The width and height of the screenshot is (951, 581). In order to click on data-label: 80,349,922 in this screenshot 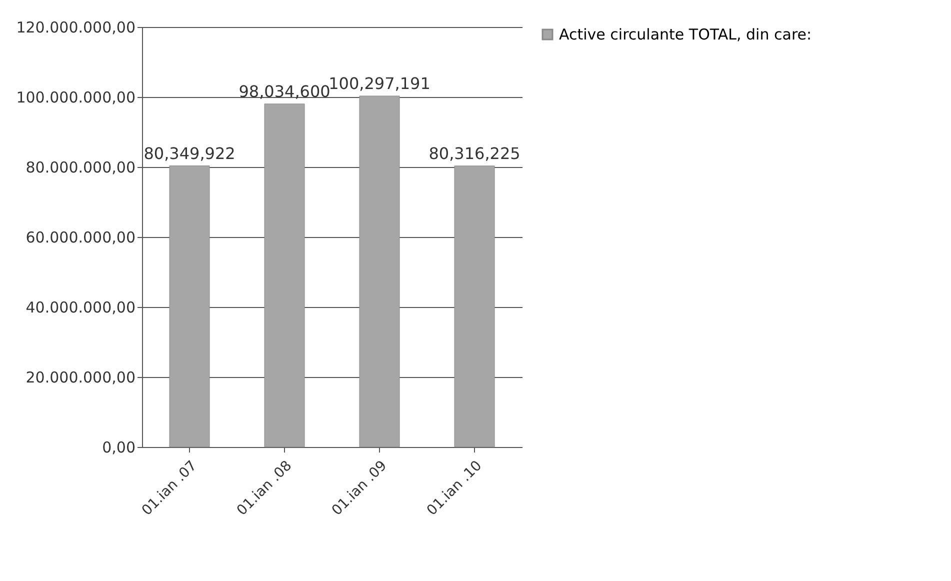, I will do `click(190, 153)`.